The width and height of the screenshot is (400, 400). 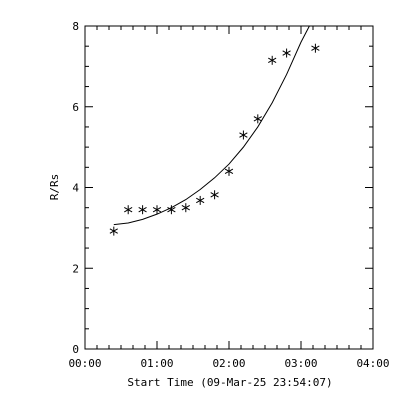 I want to click on x-tick-label: 00:00, so click(x=84, y=363).